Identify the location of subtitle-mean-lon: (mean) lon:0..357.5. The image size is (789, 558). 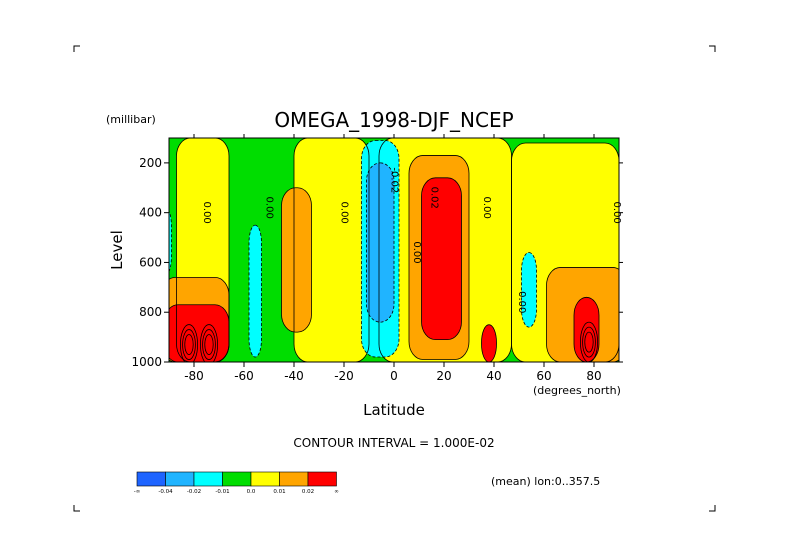
(545, 481).